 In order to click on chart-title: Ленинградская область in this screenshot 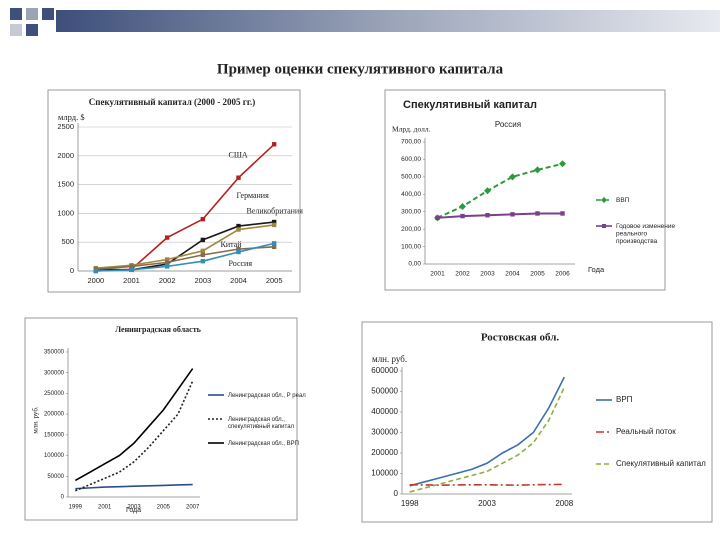, I will do `click(158, 329)`.